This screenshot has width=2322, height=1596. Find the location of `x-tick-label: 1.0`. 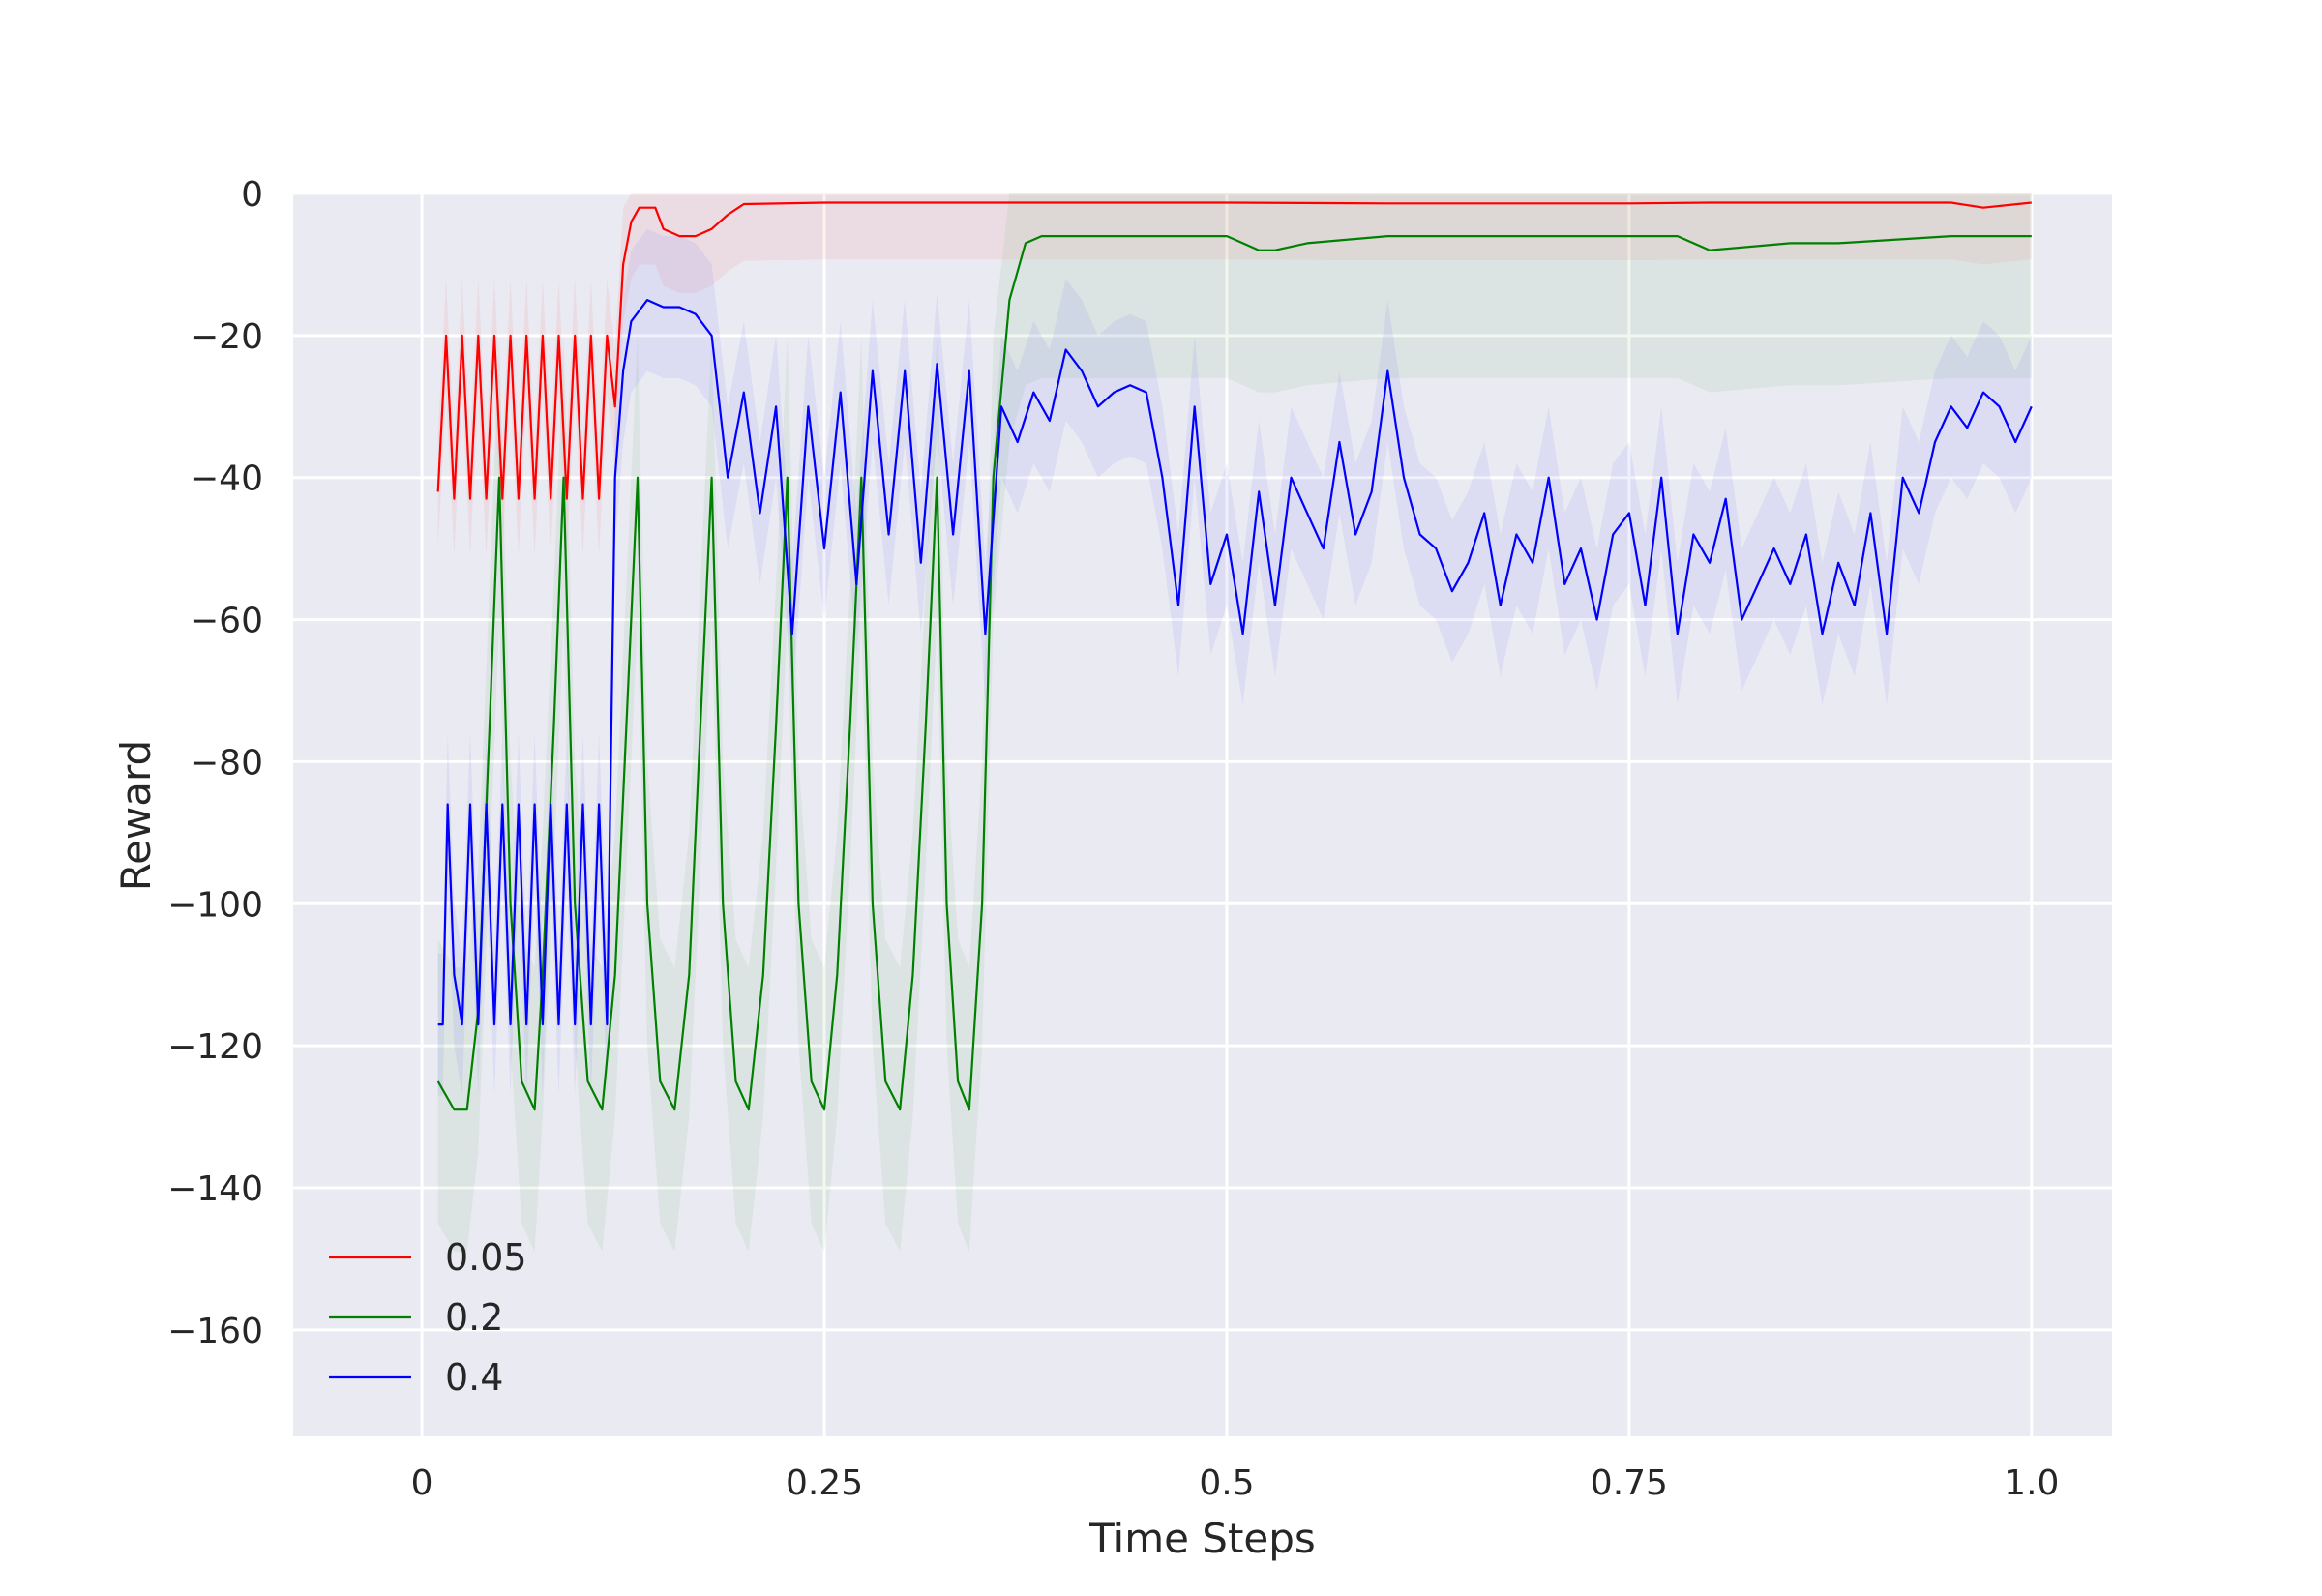

x-tick-label: 1.0 is located at coordinates (2031, 1483).